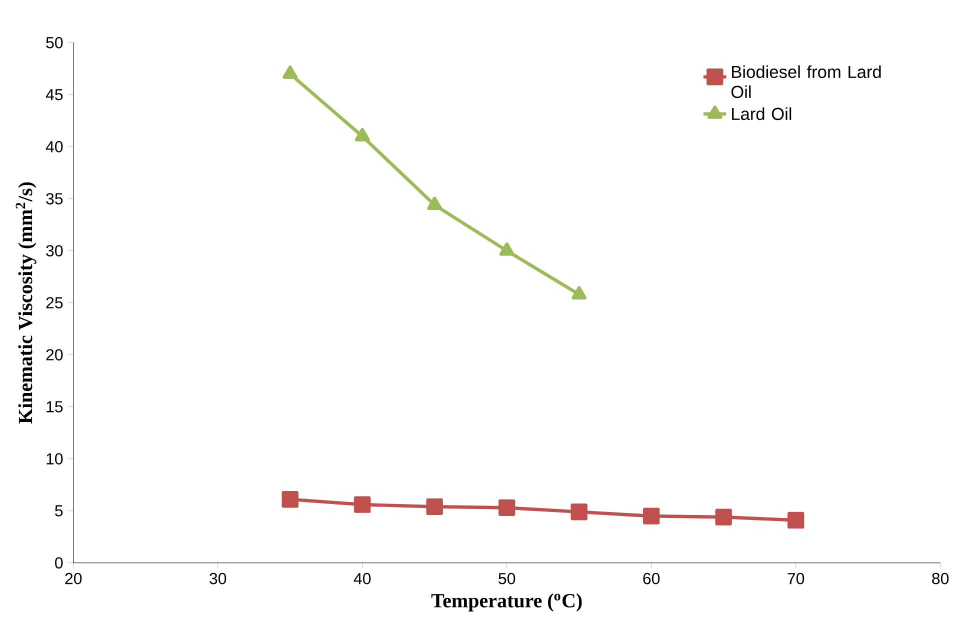 The image size is (971, 630). What do you see at coordinates (54, 147) in the screenshot?
I see `y-tick-label: 40` at bounding box center [54, 147].